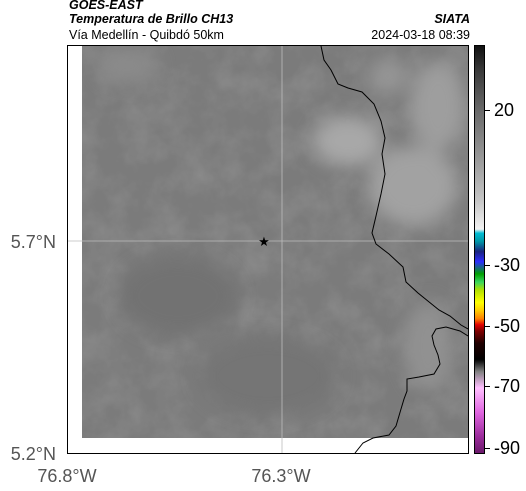  Describe the element at coordinates (507, 386) in the screenshot. I see `colorbar-label: -70` at that location.